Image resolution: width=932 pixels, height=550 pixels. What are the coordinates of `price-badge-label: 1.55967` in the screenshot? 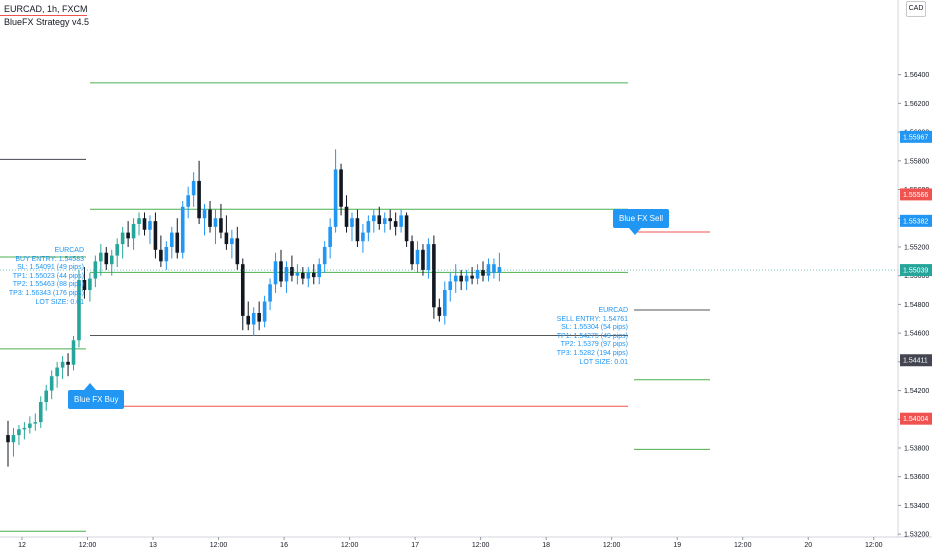 It's located at (915, 137).